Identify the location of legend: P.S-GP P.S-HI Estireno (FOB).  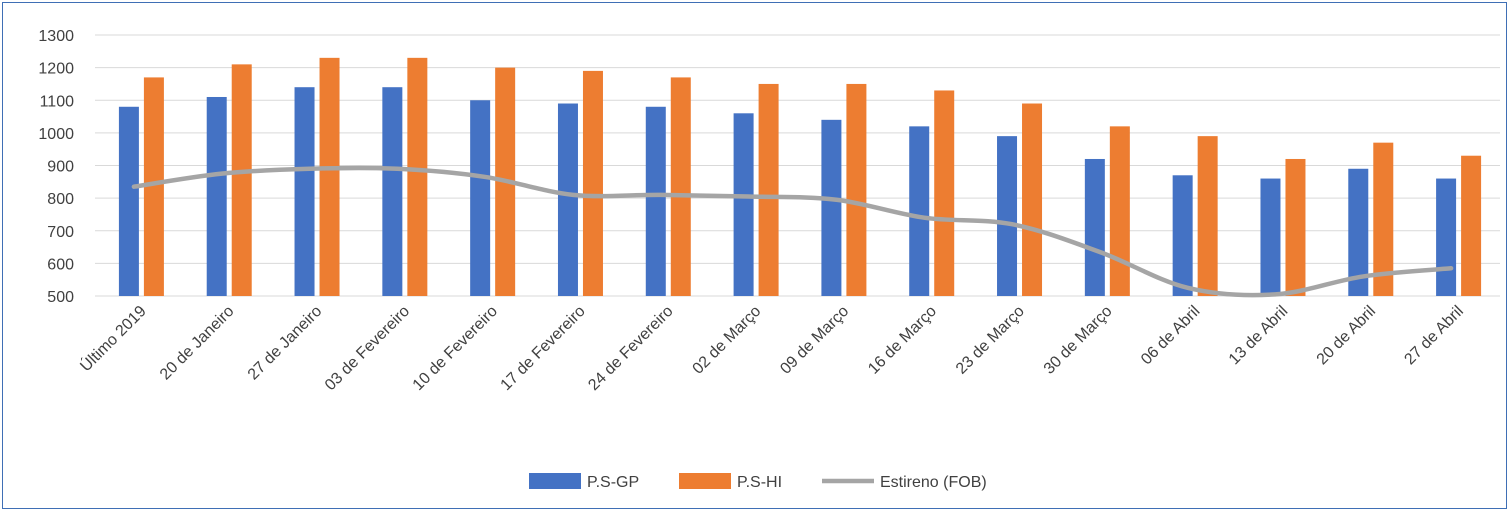
(758, 482).